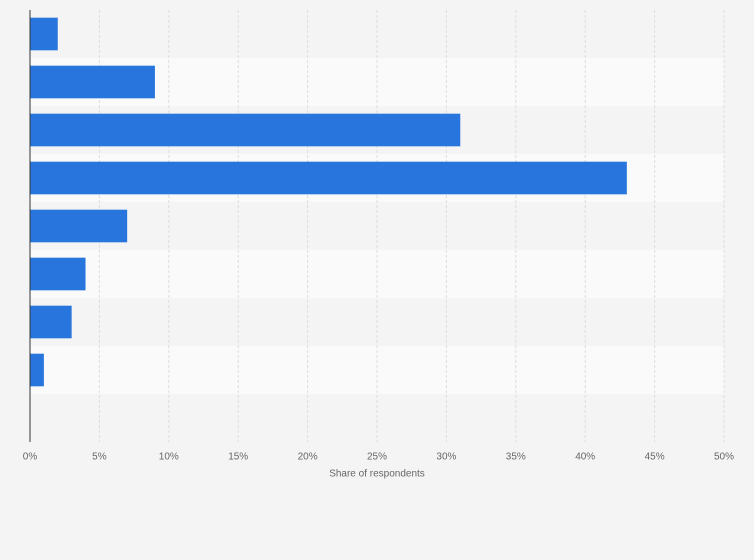 Image resolution: width=754 pixels, height=560 pixels. I want to click on x-tick-label: 15%, so click(238, 457).